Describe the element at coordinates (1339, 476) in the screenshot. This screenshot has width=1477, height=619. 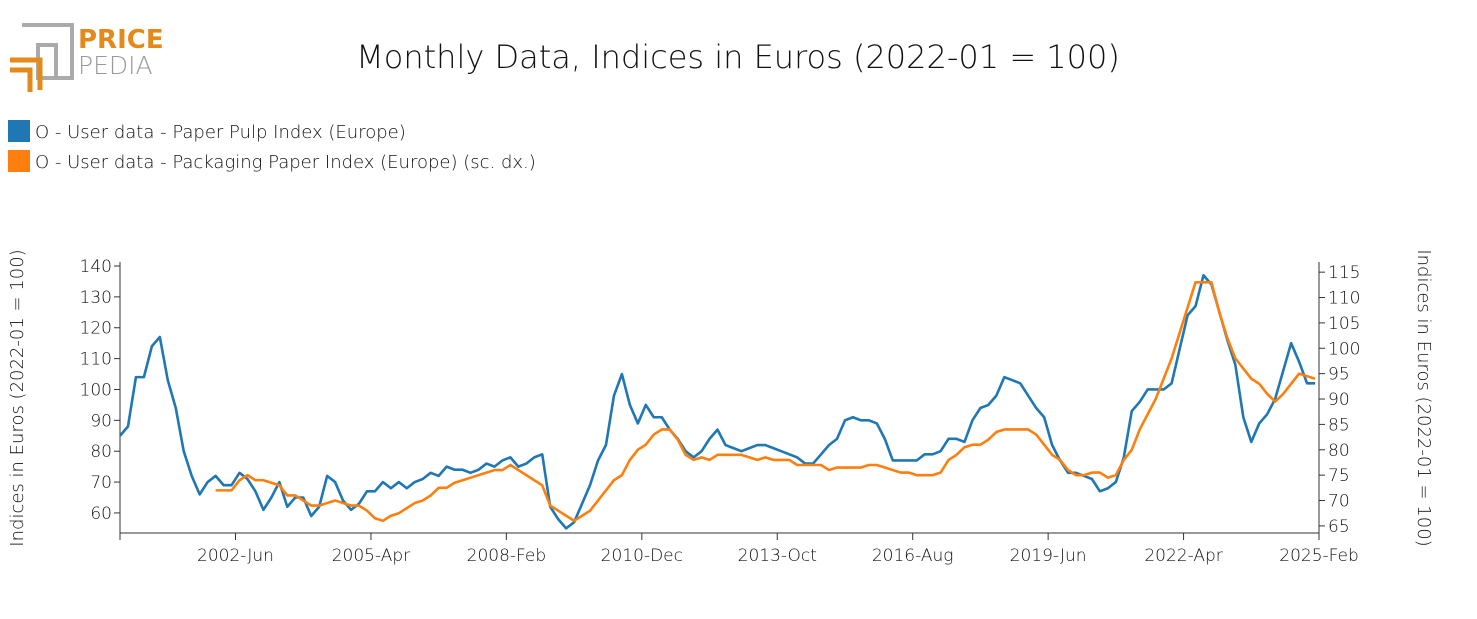
I see `y2-tick-label: 75` at that location.